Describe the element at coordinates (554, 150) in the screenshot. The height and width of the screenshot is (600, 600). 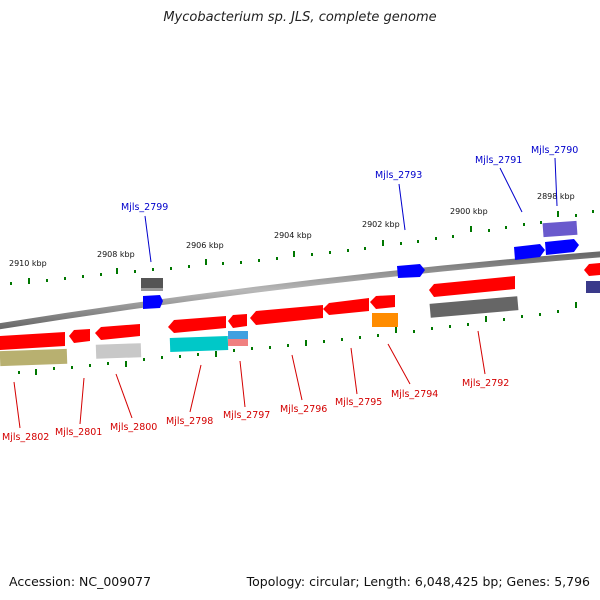
I see `gene-label-Mjls_2790: Mjls_2790` at that location.